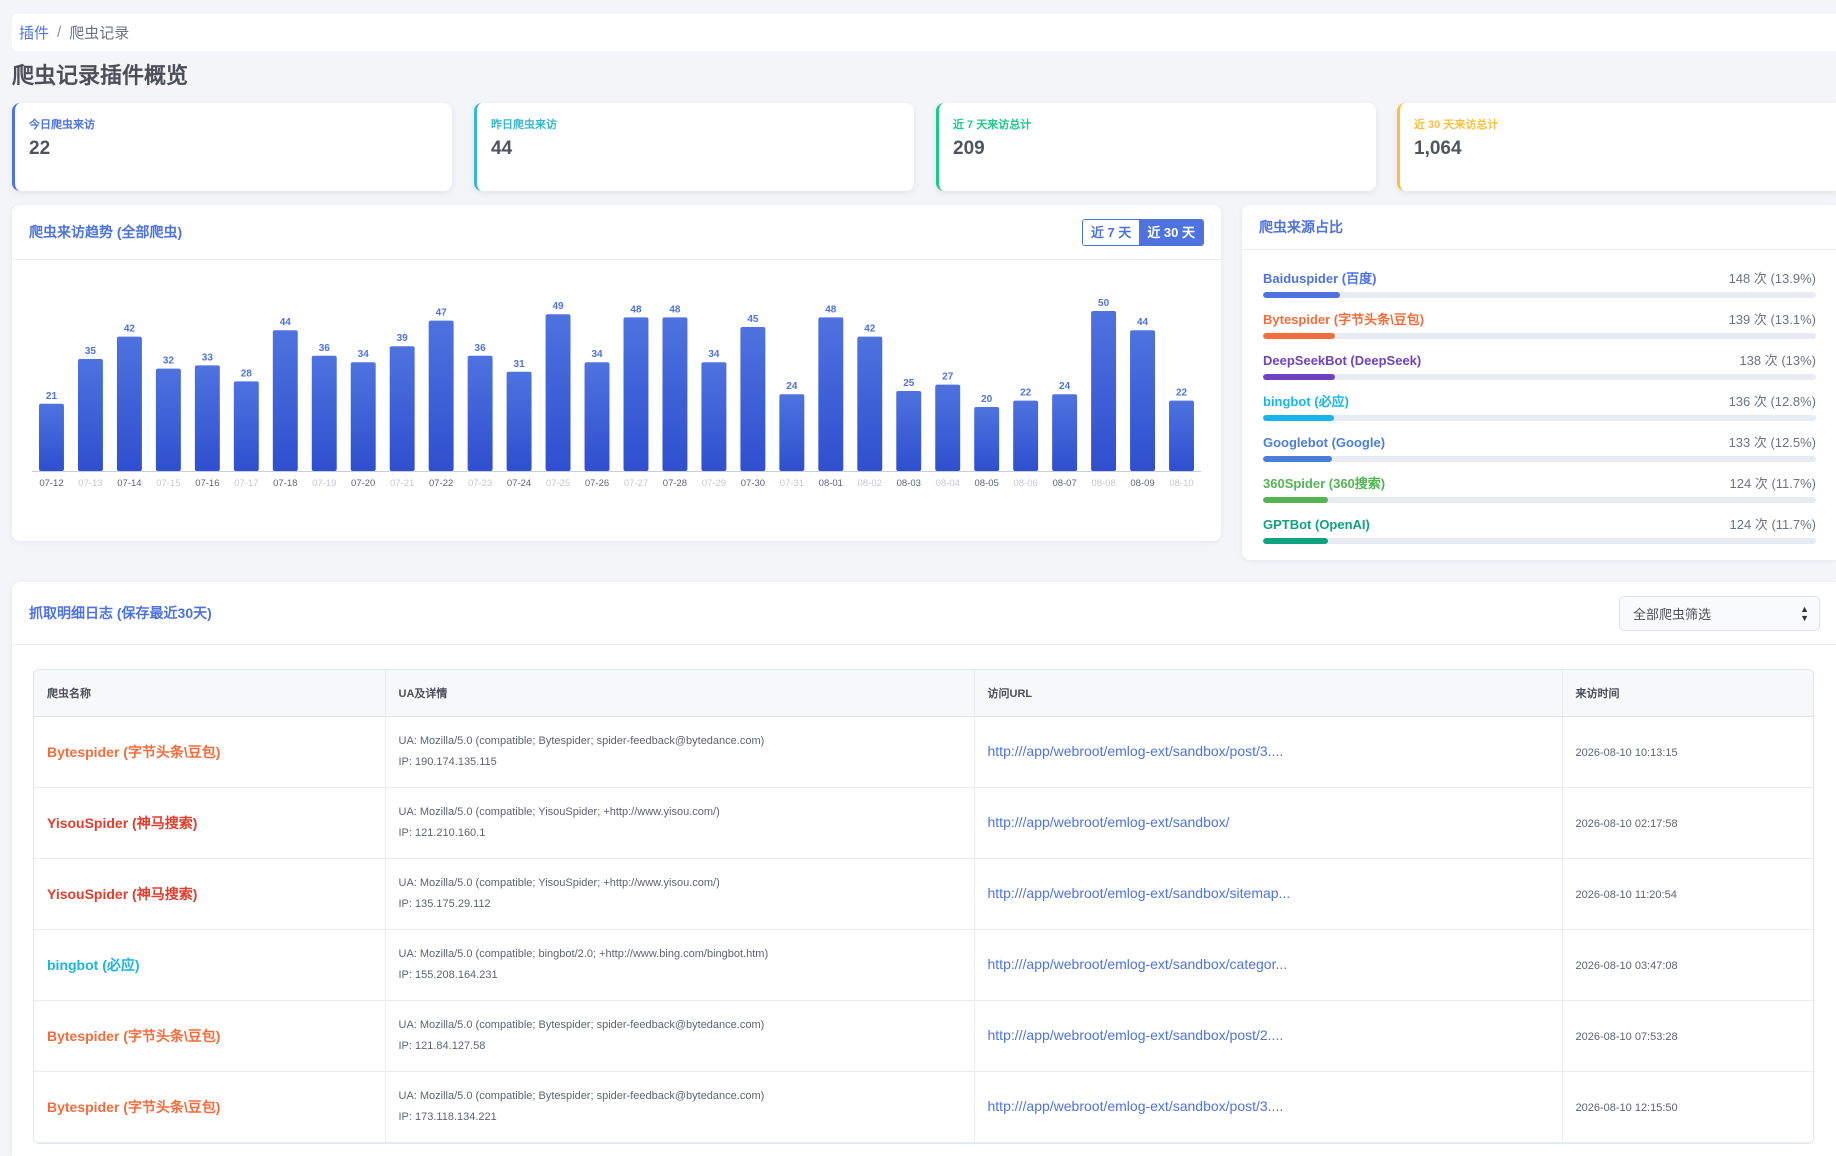  Describe the element at coordinates (1539, 525) in the screenshot. I see `source-row: GPTBot (OpenAI) 124 次 (11.7%)` at that location.